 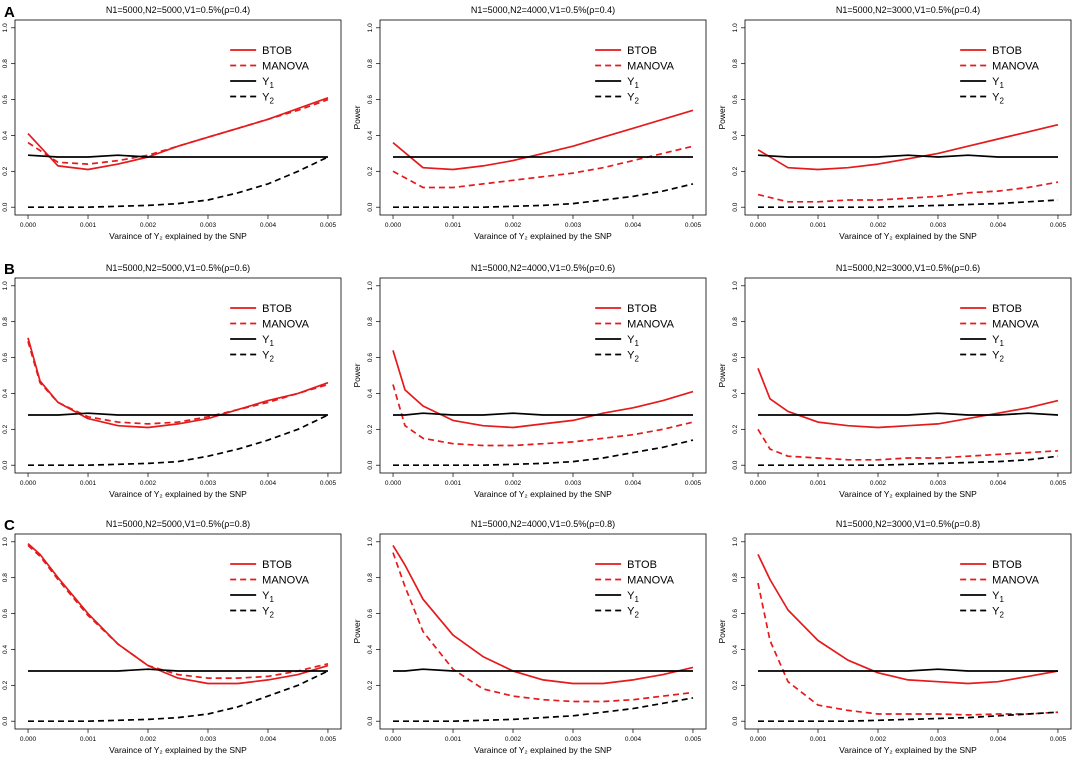 What do you see at coordinates (908, 494) in the screenshot?
I see `chart-b3-xlabel: Varaince of Y₂ explained by the SNP` at bounding box center [908, 494].